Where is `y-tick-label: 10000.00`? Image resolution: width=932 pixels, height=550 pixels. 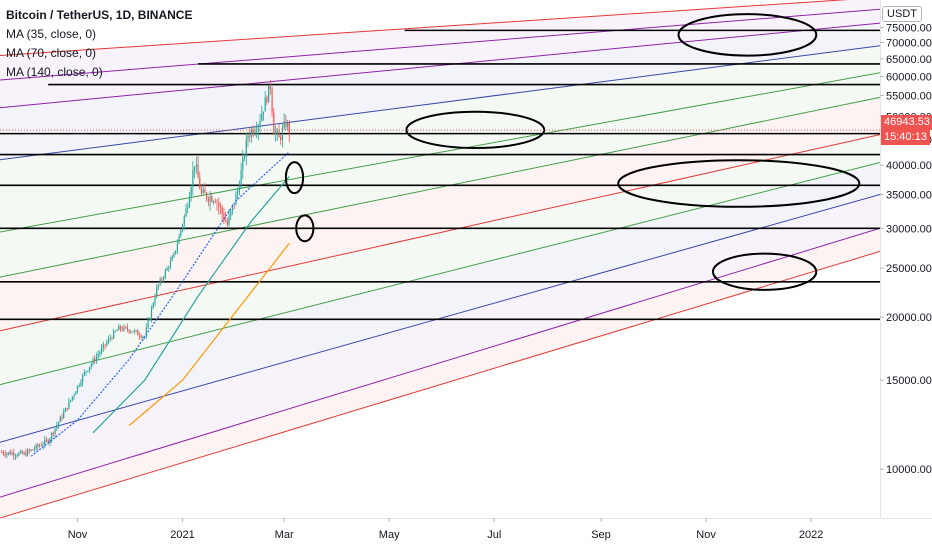 y-tick-label: 10000.00 is located at coordinates (909, 470).